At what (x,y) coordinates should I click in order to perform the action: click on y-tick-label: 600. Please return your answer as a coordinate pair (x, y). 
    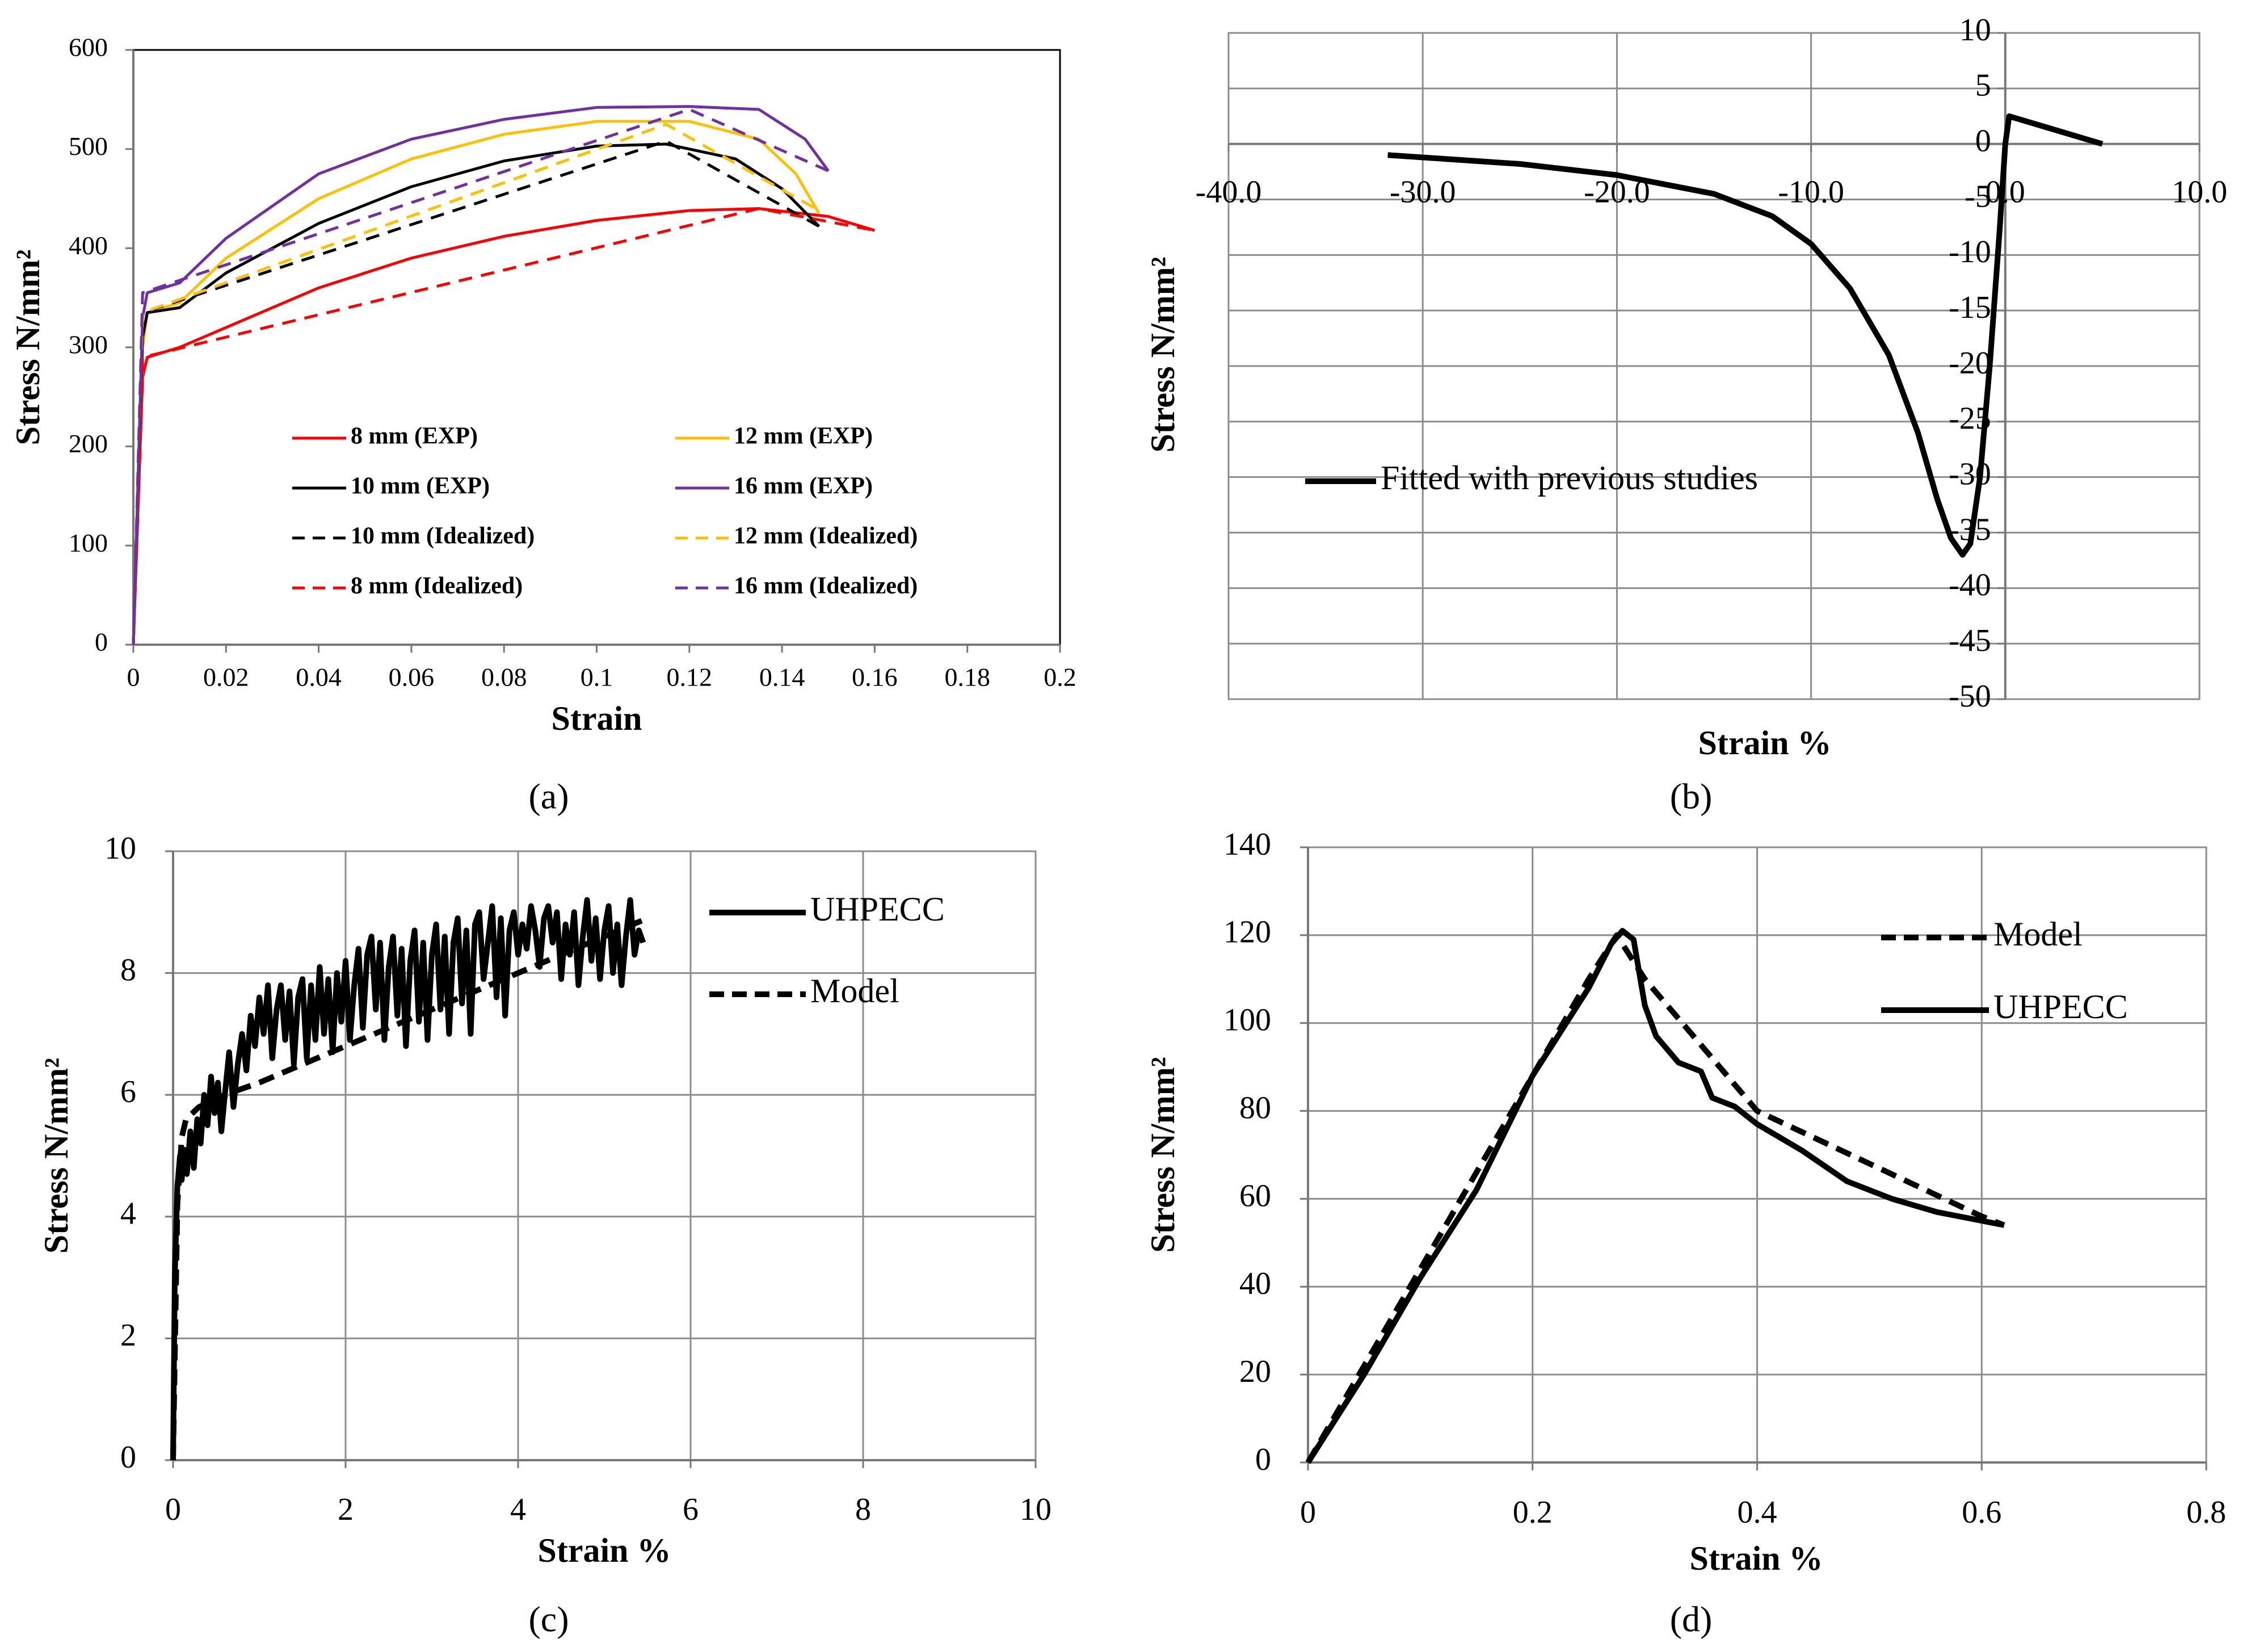
    Looking at the image, I should click on (88, 47).